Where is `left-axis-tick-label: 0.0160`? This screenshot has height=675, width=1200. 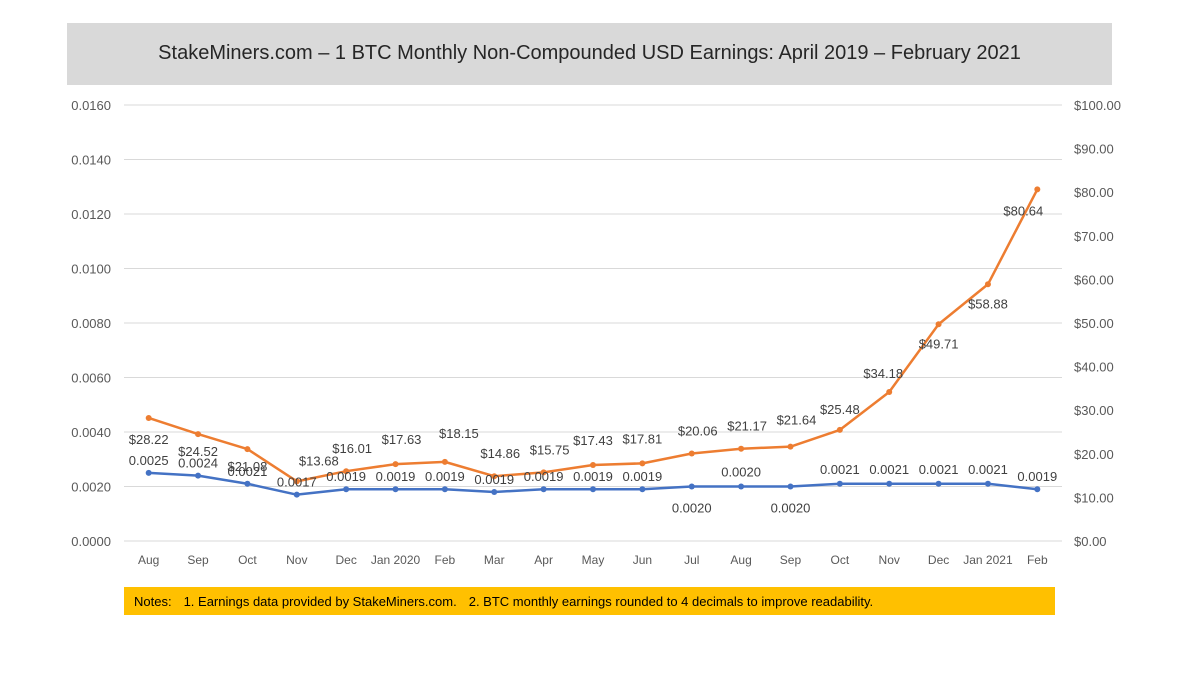 left-axis-tick-label: 0.0160 is located at coordinates (91, 105).